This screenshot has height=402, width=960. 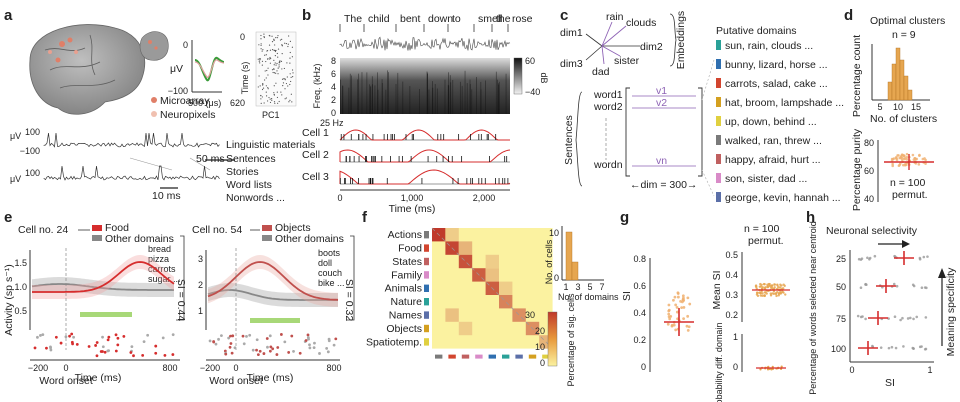 What do you see at coordinates (518, 76) in the screenshot?
I see `spec-colorbar` at bounding box center [518, 76].